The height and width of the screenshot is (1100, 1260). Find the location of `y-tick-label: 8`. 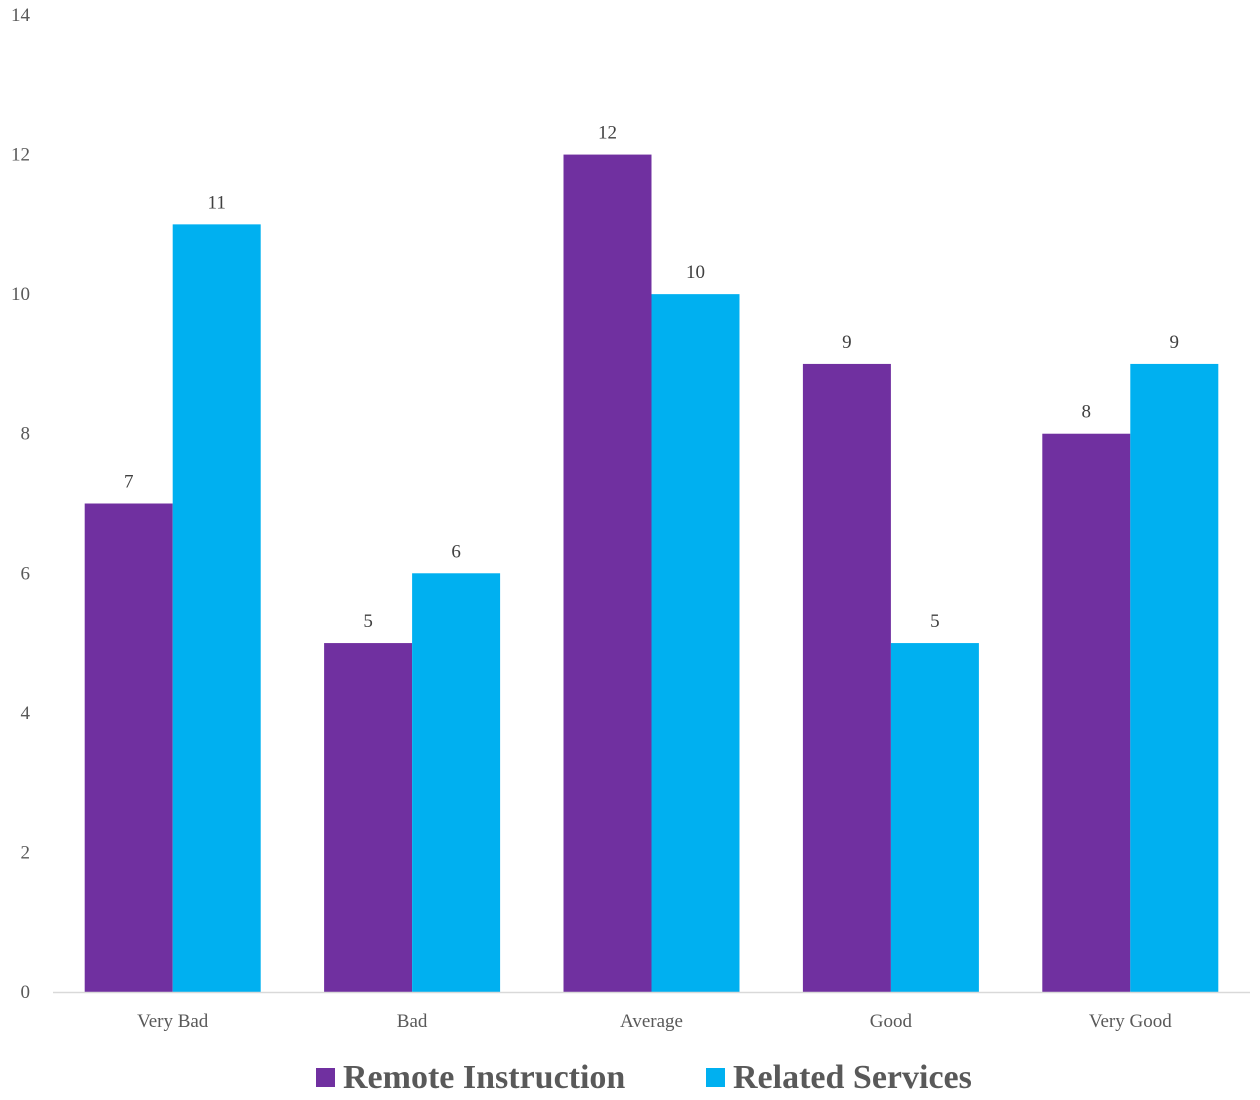

y-tick-label: 8 is located at coordinates (26, 434).